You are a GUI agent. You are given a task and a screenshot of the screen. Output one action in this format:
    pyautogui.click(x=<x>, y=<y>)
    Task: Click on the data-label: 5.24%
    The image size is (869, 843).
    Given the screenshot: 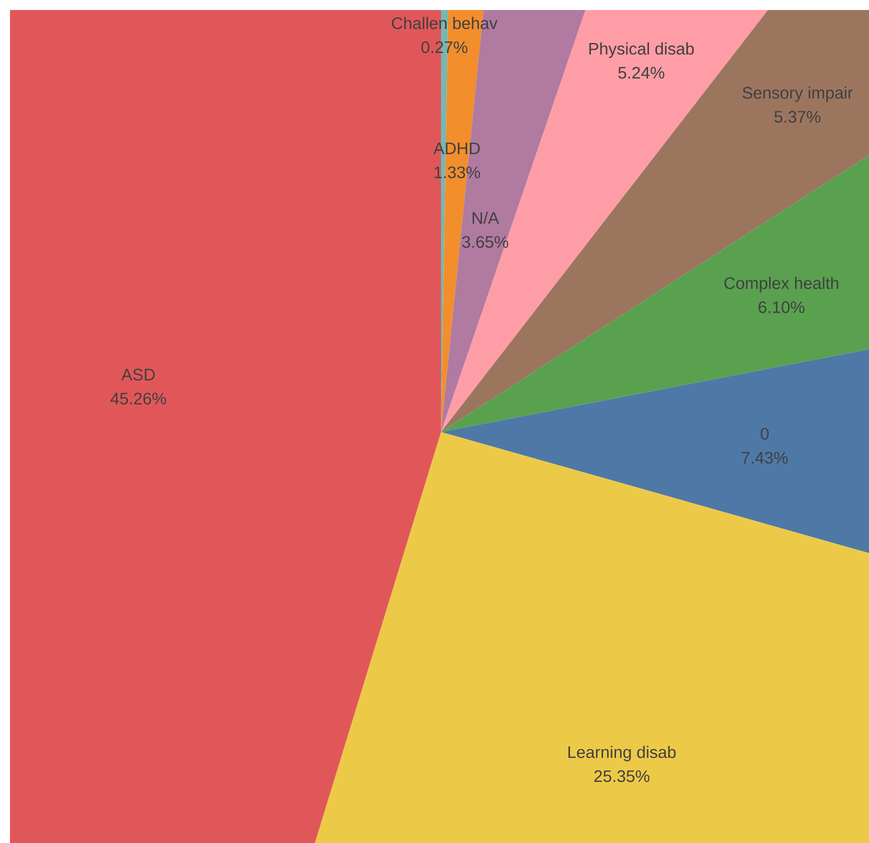 What is the action you would take?
    pyautogui.click(x=641, y=72)
    